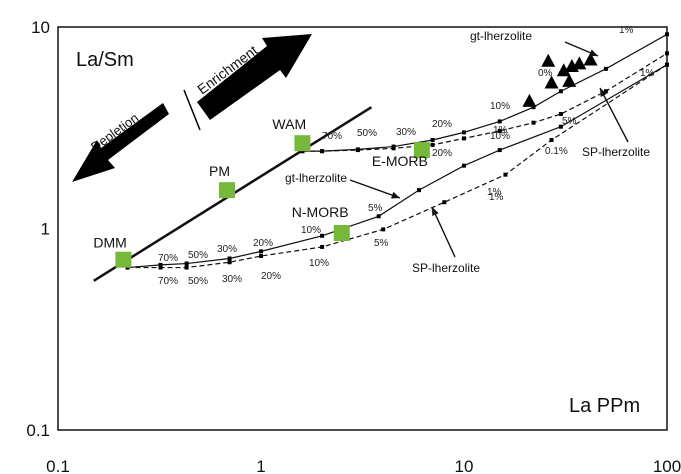 This screenshot has height=474, width=681. What do you see at coordinates (219, 171) in the screenshot?
I see `reservoir-label: PM` at bounding box center [219, 171].